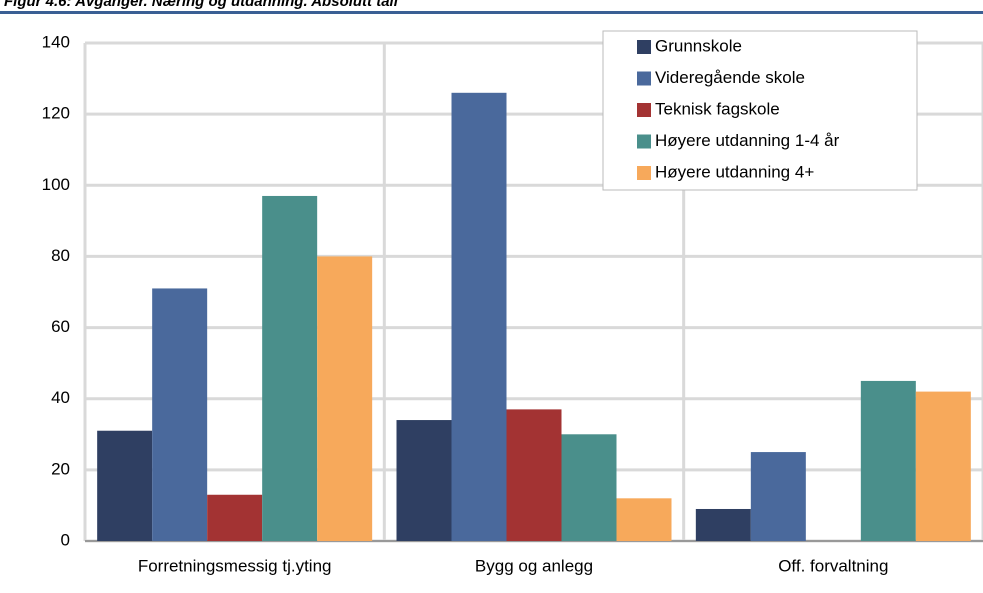 The height and width of the screenshot is (593, 983). Describe the element at coordinates (60, 326) in the screenshot. I see `y-tick-label: 60` at that location.